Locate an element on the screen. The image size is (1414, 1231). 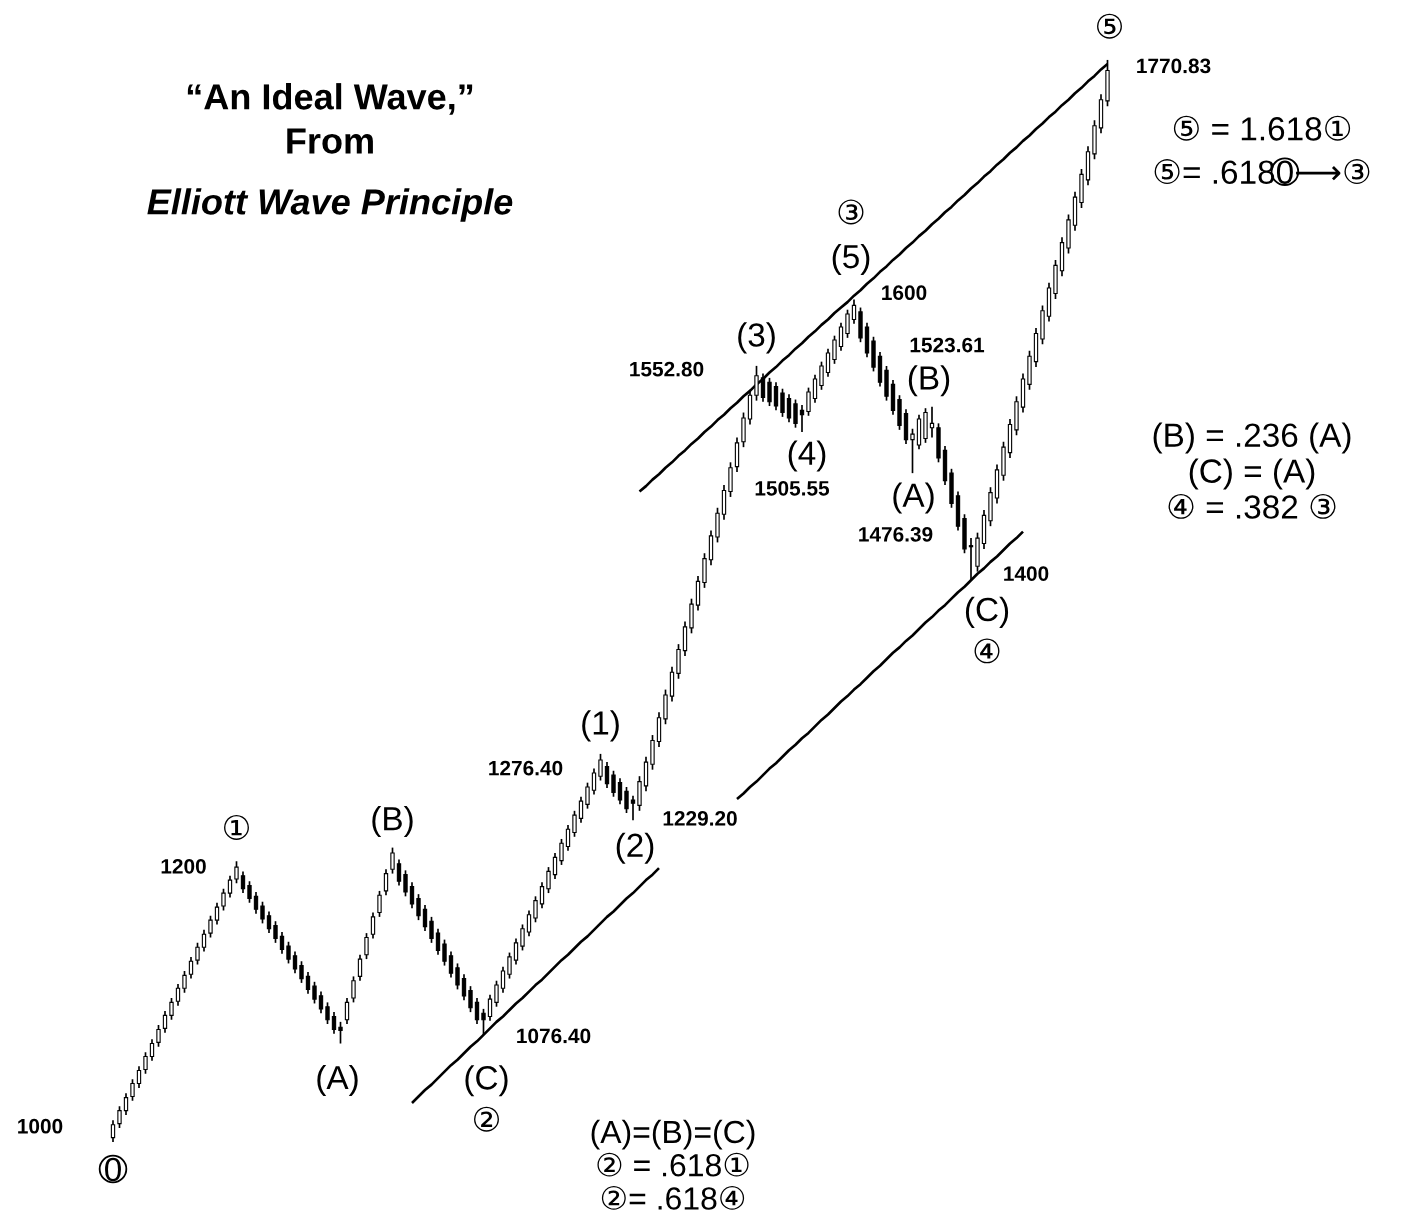
annotation: 1505.55 is located at coordinates (792, 488).